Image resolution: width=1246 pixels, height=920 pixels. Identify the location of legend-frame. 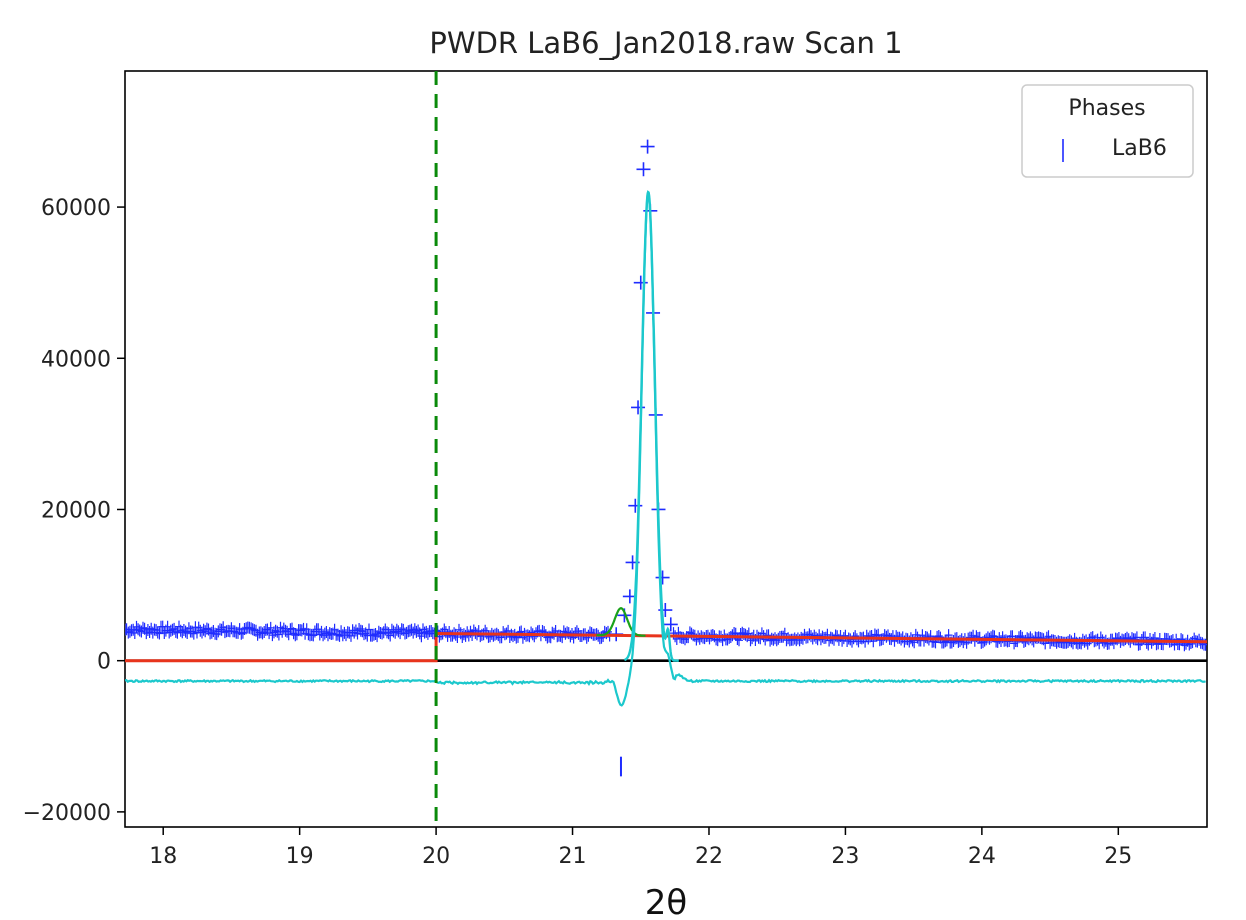
(1107, 131).